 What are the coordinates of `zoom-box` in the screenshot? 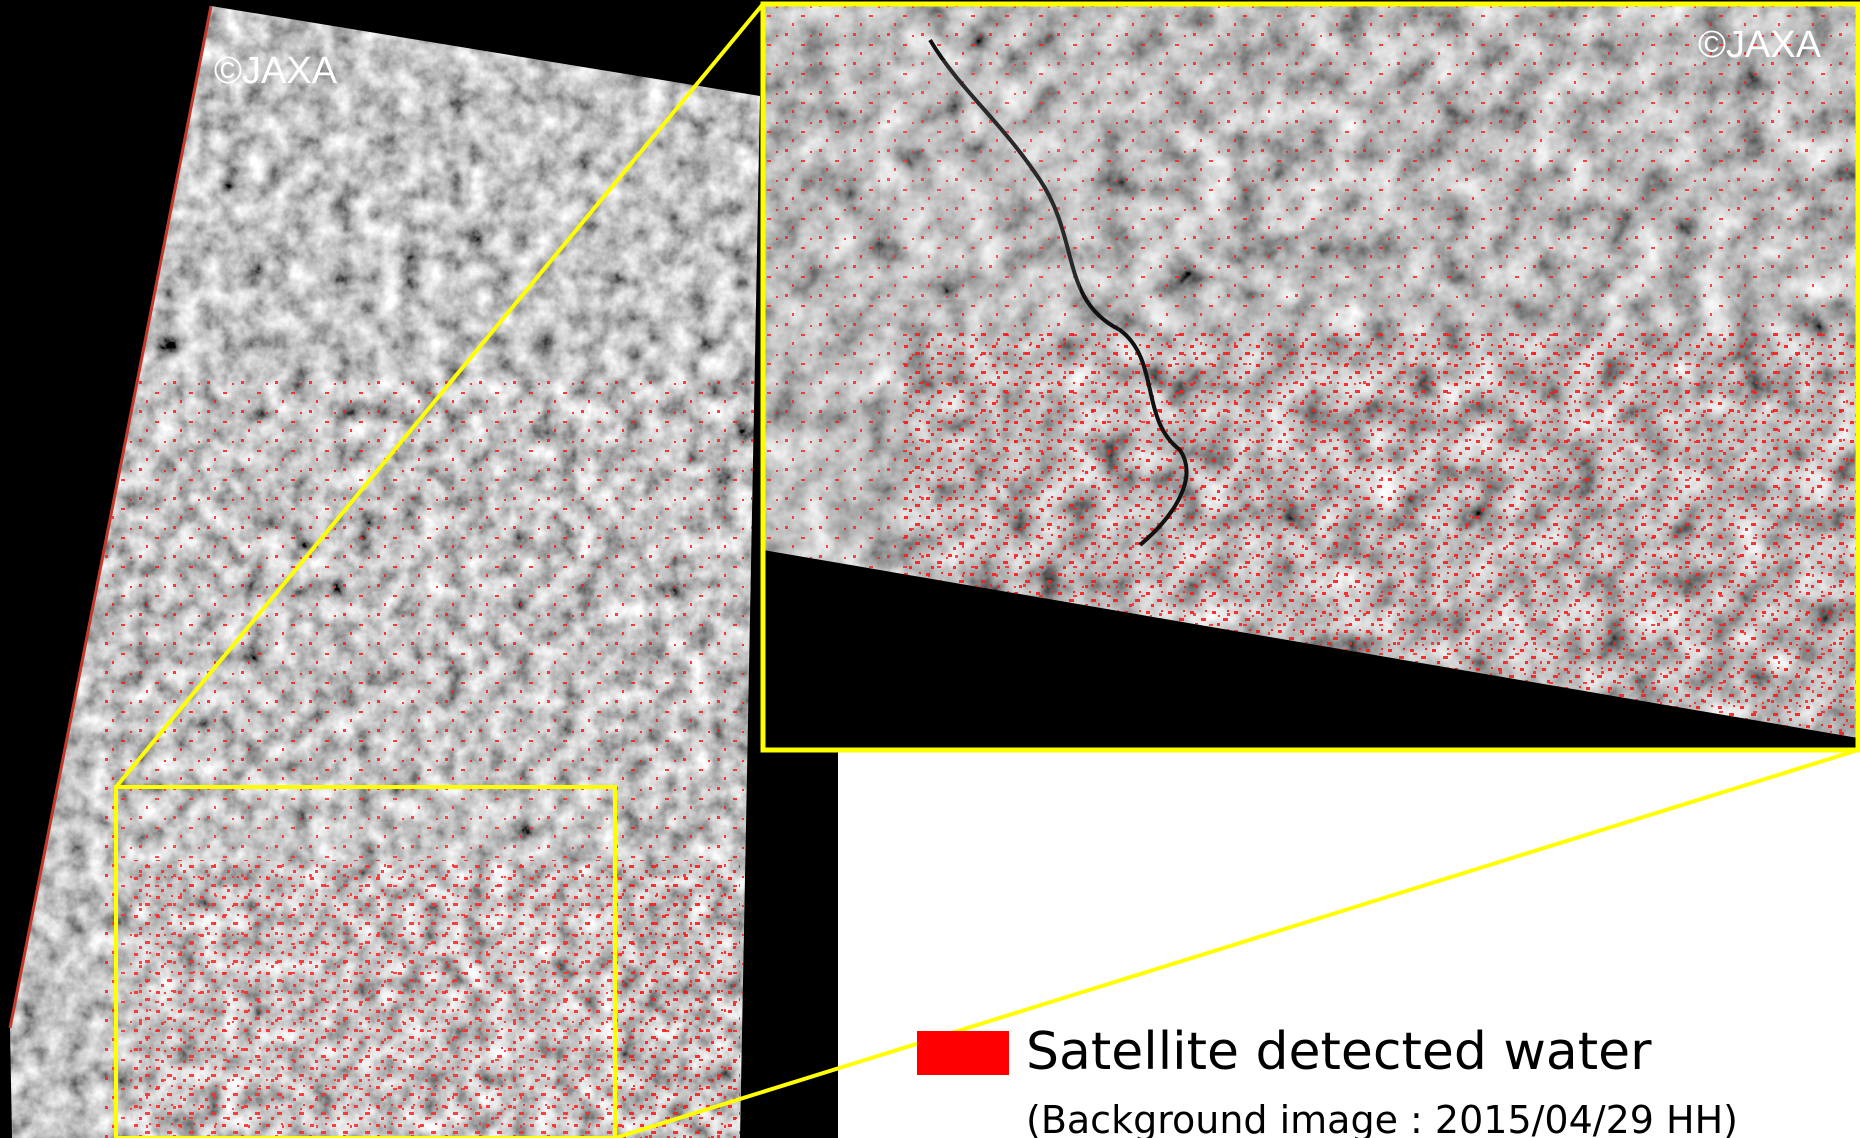 It's located at (365, 961).